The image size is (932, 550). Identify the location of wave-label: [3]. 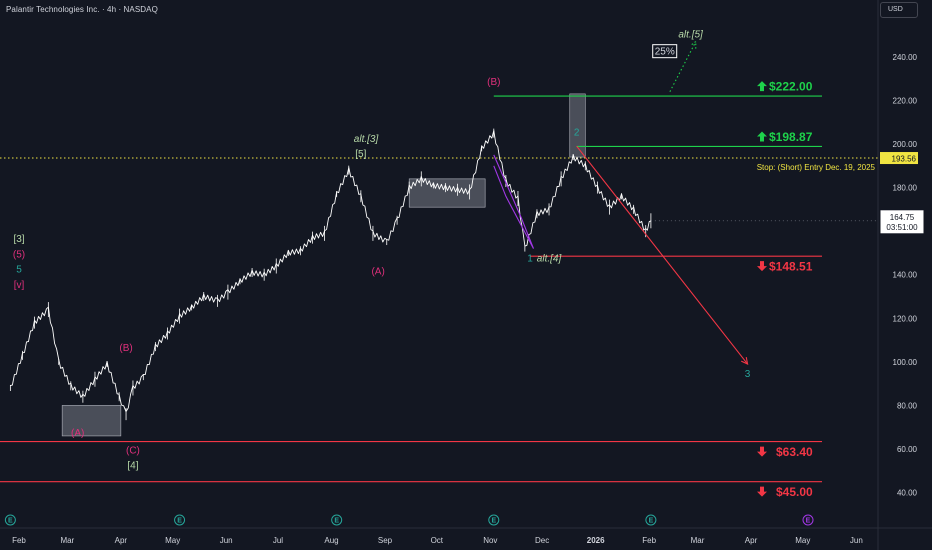
(18, 239).